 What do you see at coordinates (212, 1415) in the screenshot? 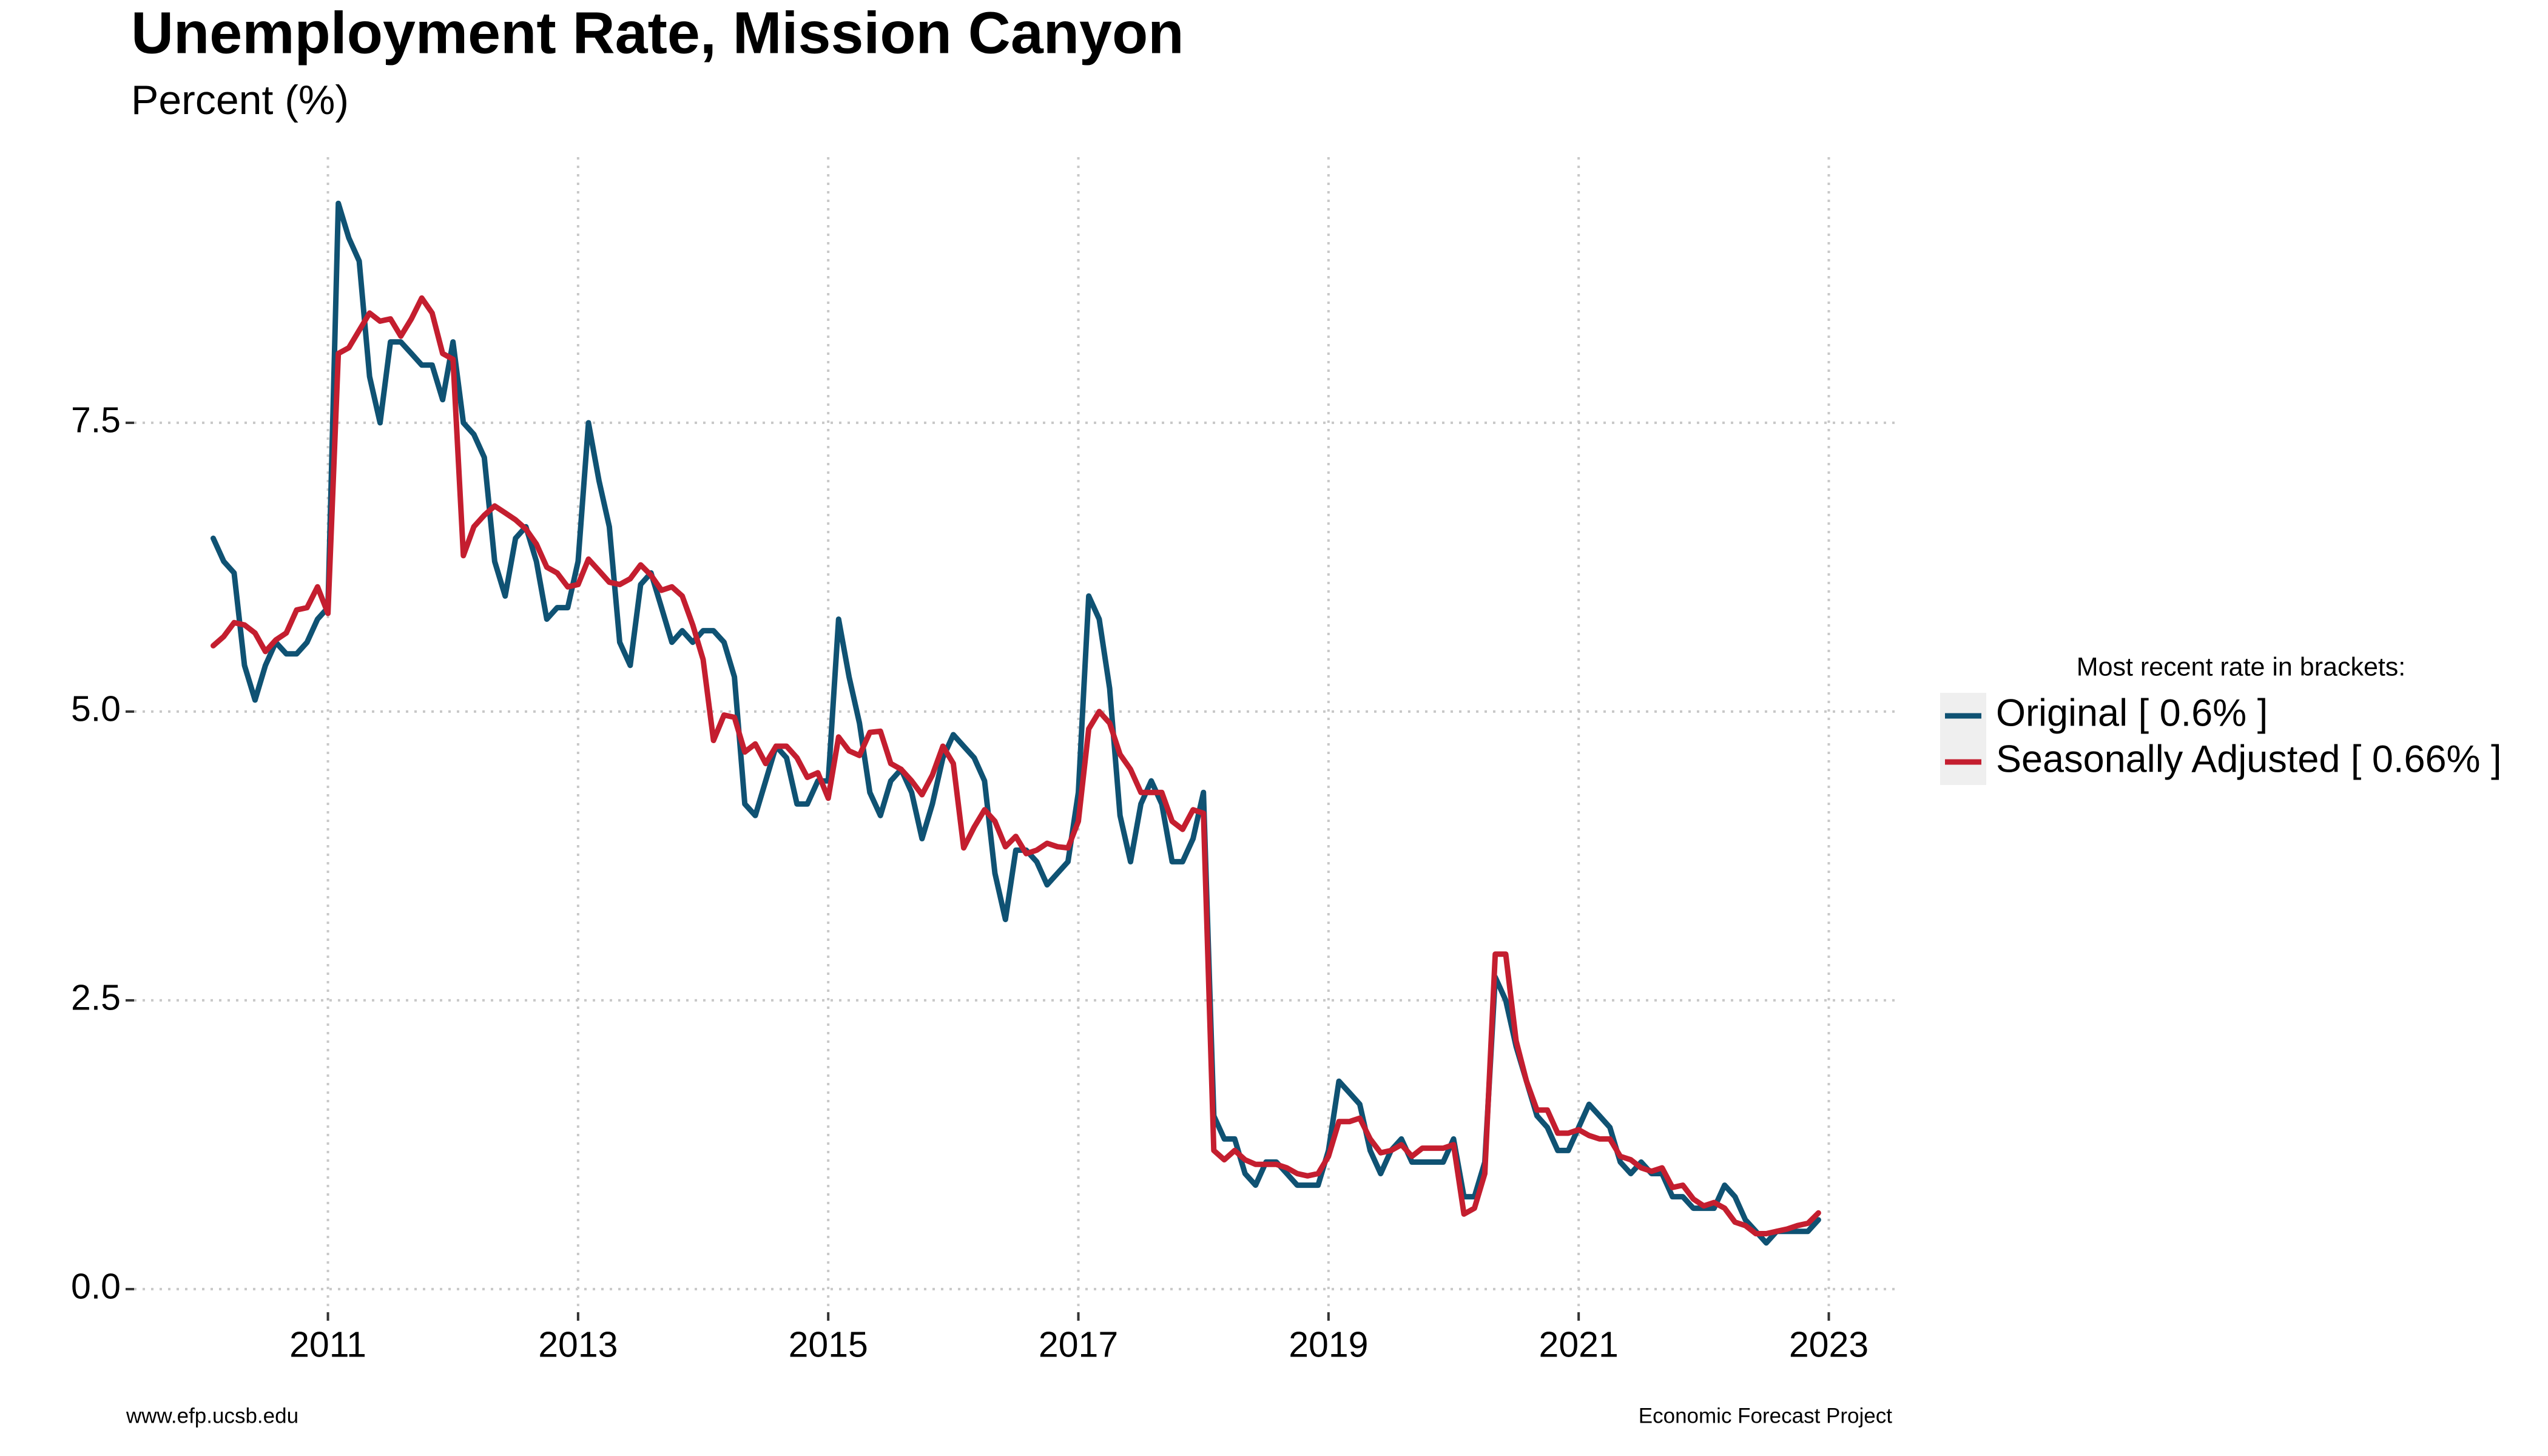
I see `footer-left: www.efp.ucsb.edu` at bounding box center [212, 1415].